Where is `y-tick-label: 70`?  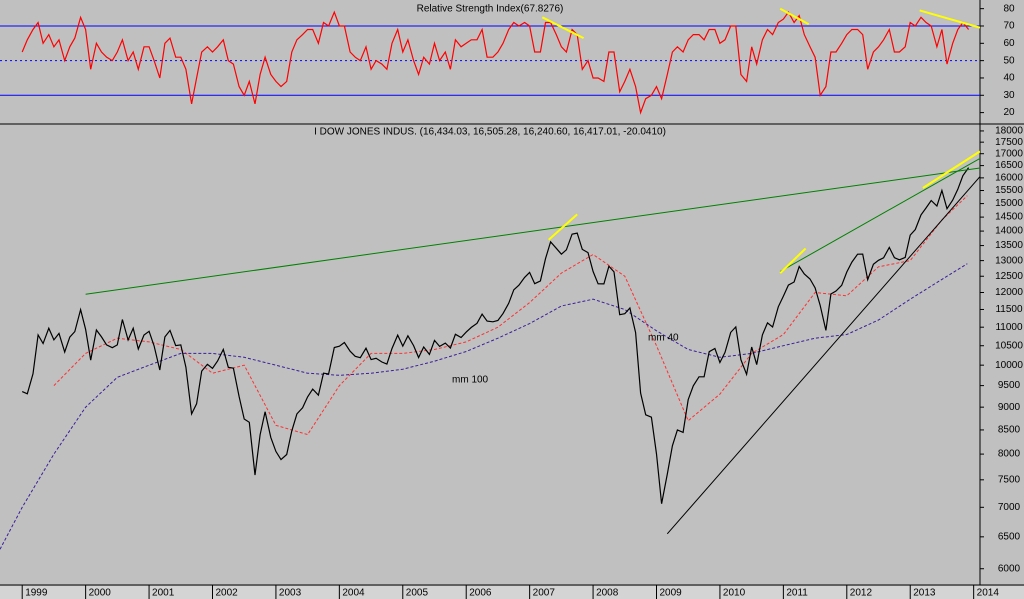 y-tick-label: 70 is located at coordinates (1009, 26).